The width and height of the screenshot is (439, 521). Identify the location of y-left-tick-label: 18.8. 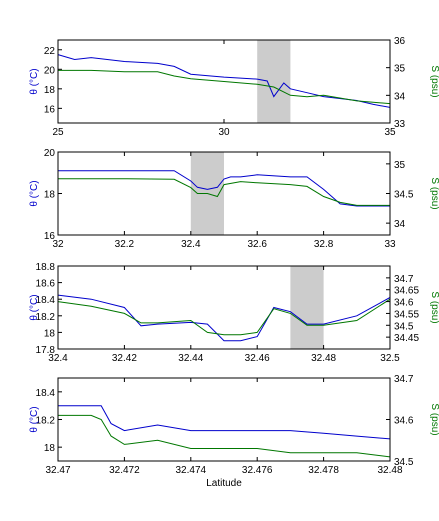
(46, 267).